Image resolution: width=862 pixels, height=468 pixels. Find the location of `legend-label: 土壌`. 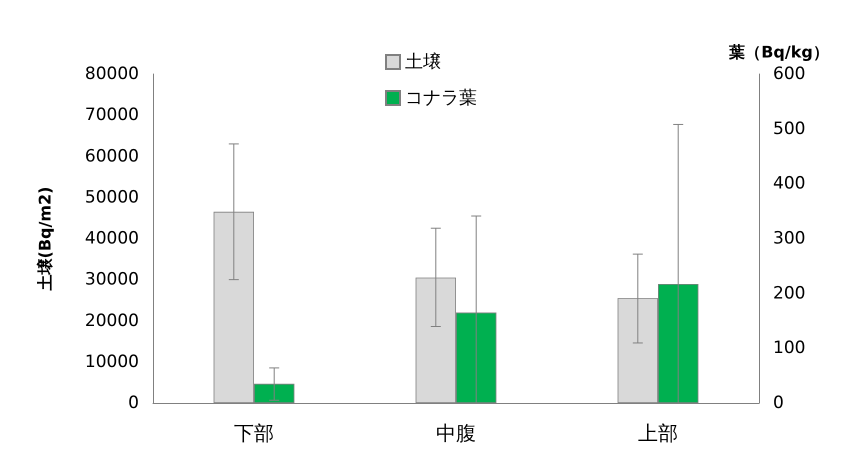

legend-label: 土壌 is located at coordinates (423, 62).